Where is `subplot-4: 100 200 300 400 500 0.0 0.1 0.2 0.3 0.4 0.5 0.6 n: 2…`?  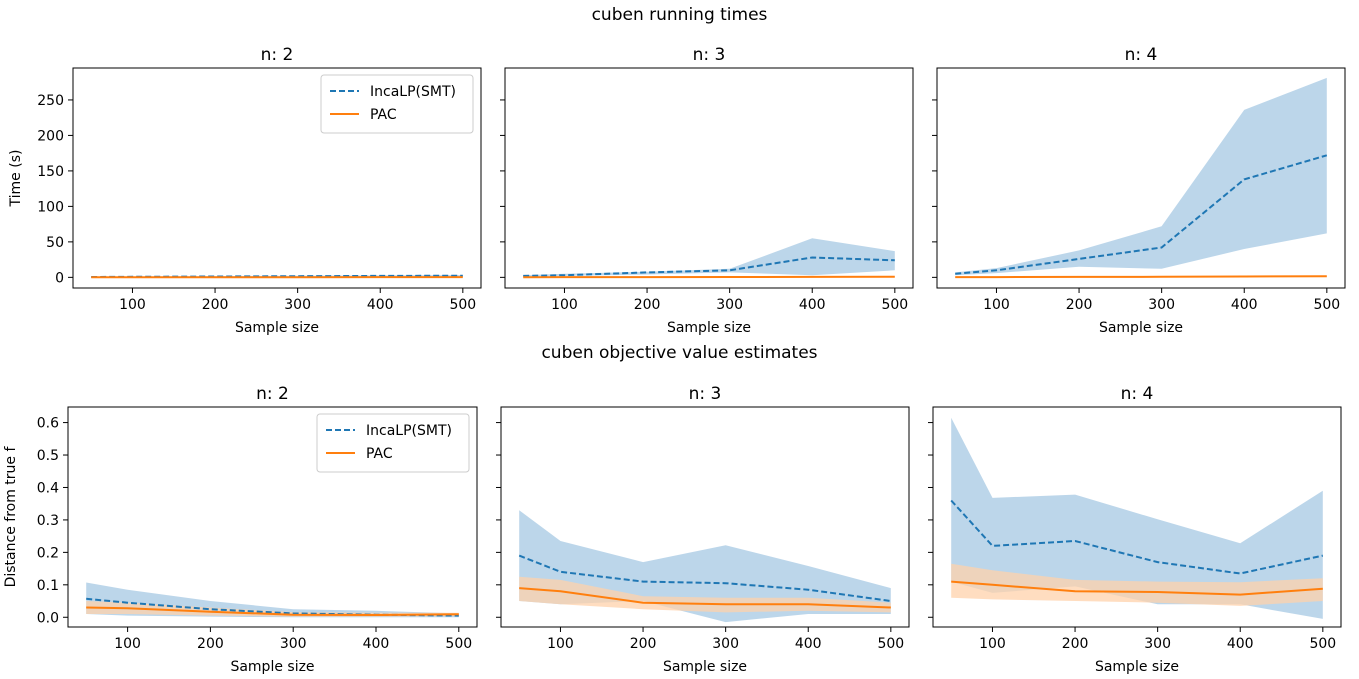
subplot-4: 100 200 300 400 500 0.0 0.1 0.2 0.3 0.4 0.5 0.6 n: 2… is located at coordinates (240, 529).